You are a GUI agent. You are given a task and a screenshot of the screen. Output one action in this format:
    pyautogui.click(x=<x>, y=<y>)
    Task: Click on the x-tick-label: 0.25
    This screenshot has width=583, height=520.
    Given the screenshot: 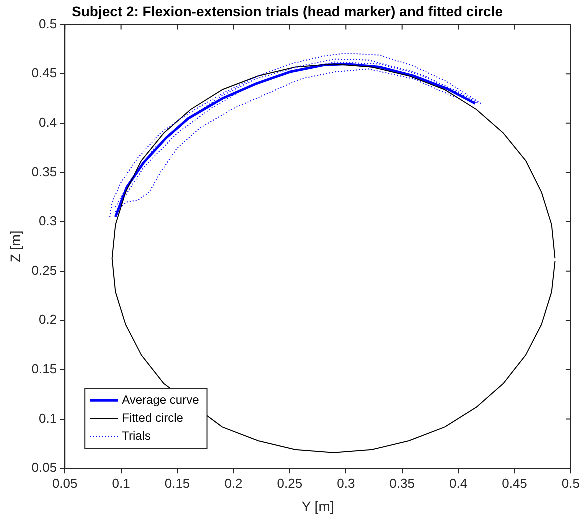 What is the action you would take?
    pyautogui.click(x=290, y=483)
    